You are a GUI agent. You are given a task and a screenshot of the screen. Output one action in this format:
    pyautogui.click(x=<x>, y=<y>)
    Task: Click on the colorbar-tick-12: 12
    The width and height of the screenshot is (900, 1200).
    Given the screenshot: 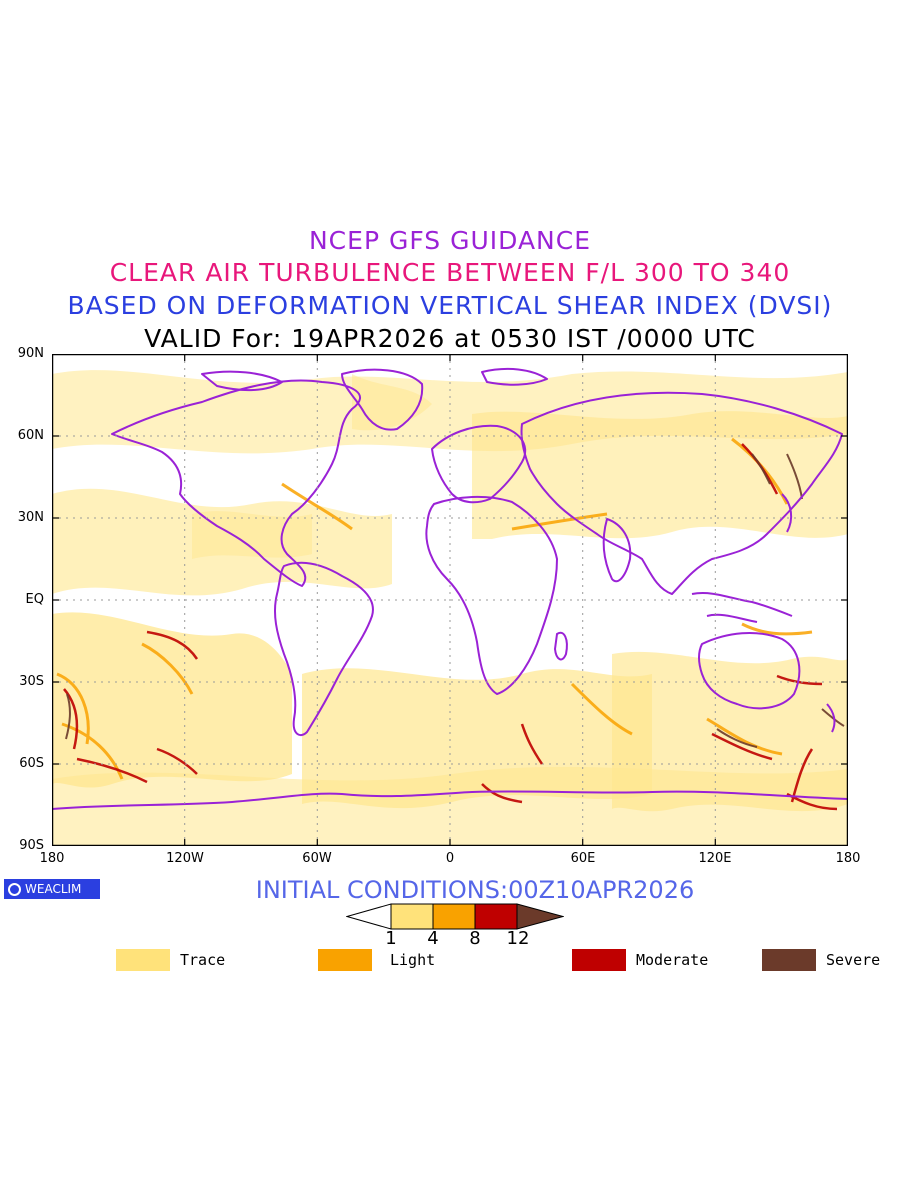 What is the action you would take?
    pyautogui.click(x=518, y=938)
    